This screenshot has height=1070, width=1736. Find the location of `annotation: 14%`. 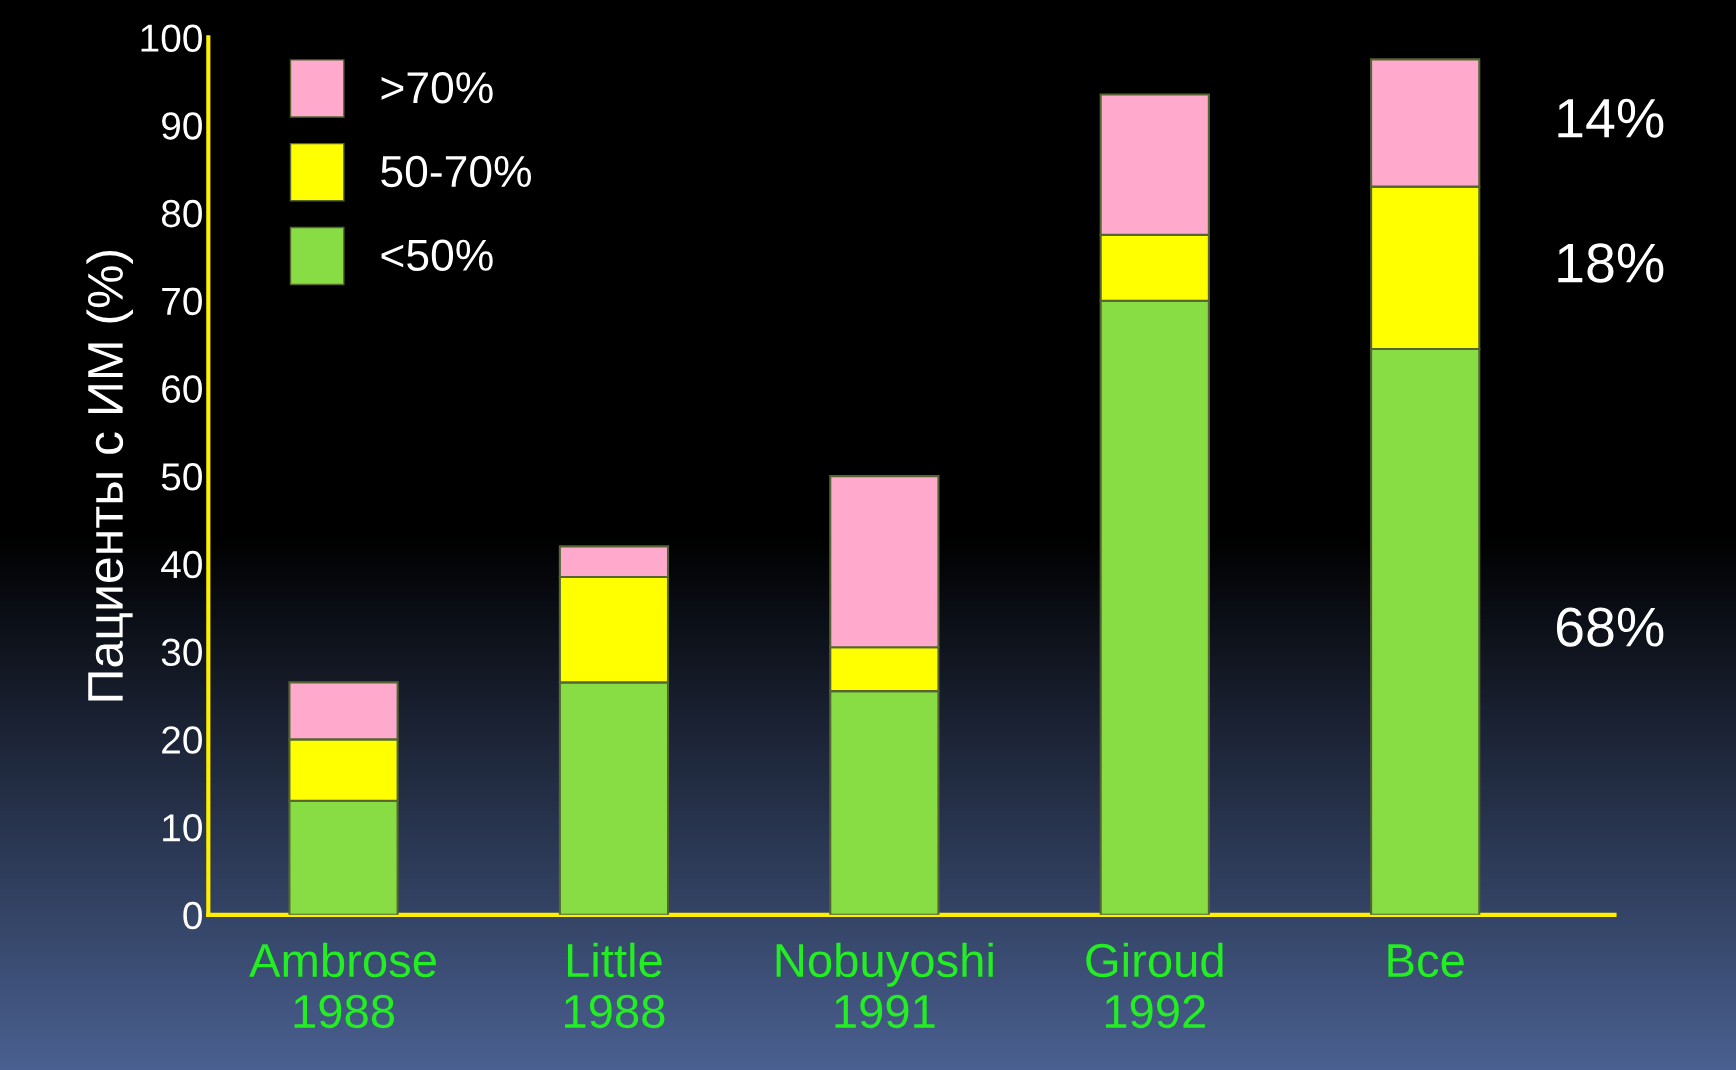

annotation: 14% is located at coordinates (1611, 118).